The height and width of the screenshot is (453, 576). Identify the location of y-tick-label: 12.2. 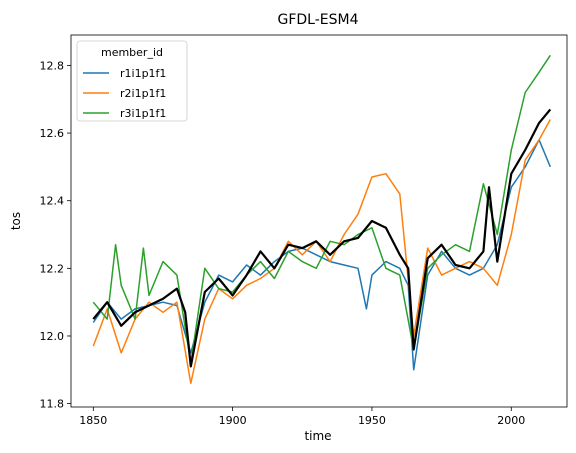
(52, 268).